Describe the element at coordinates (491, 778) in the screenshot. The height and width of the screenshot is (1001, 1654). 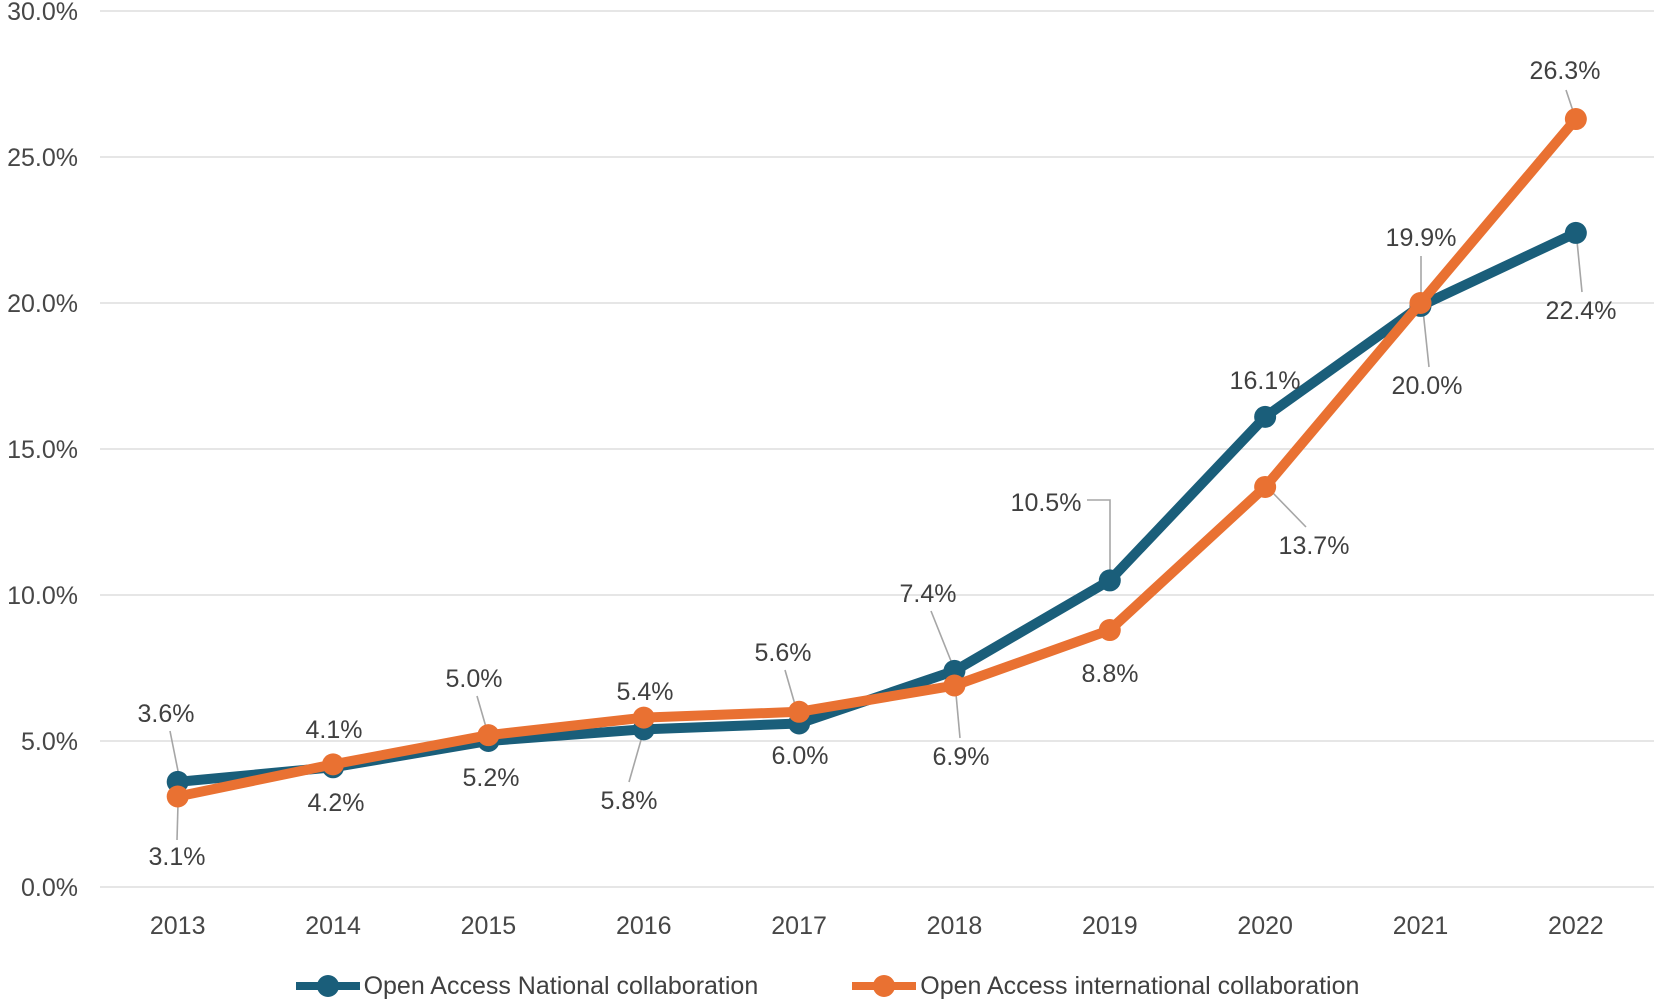
I see `data-label: 5.2%` at that location.